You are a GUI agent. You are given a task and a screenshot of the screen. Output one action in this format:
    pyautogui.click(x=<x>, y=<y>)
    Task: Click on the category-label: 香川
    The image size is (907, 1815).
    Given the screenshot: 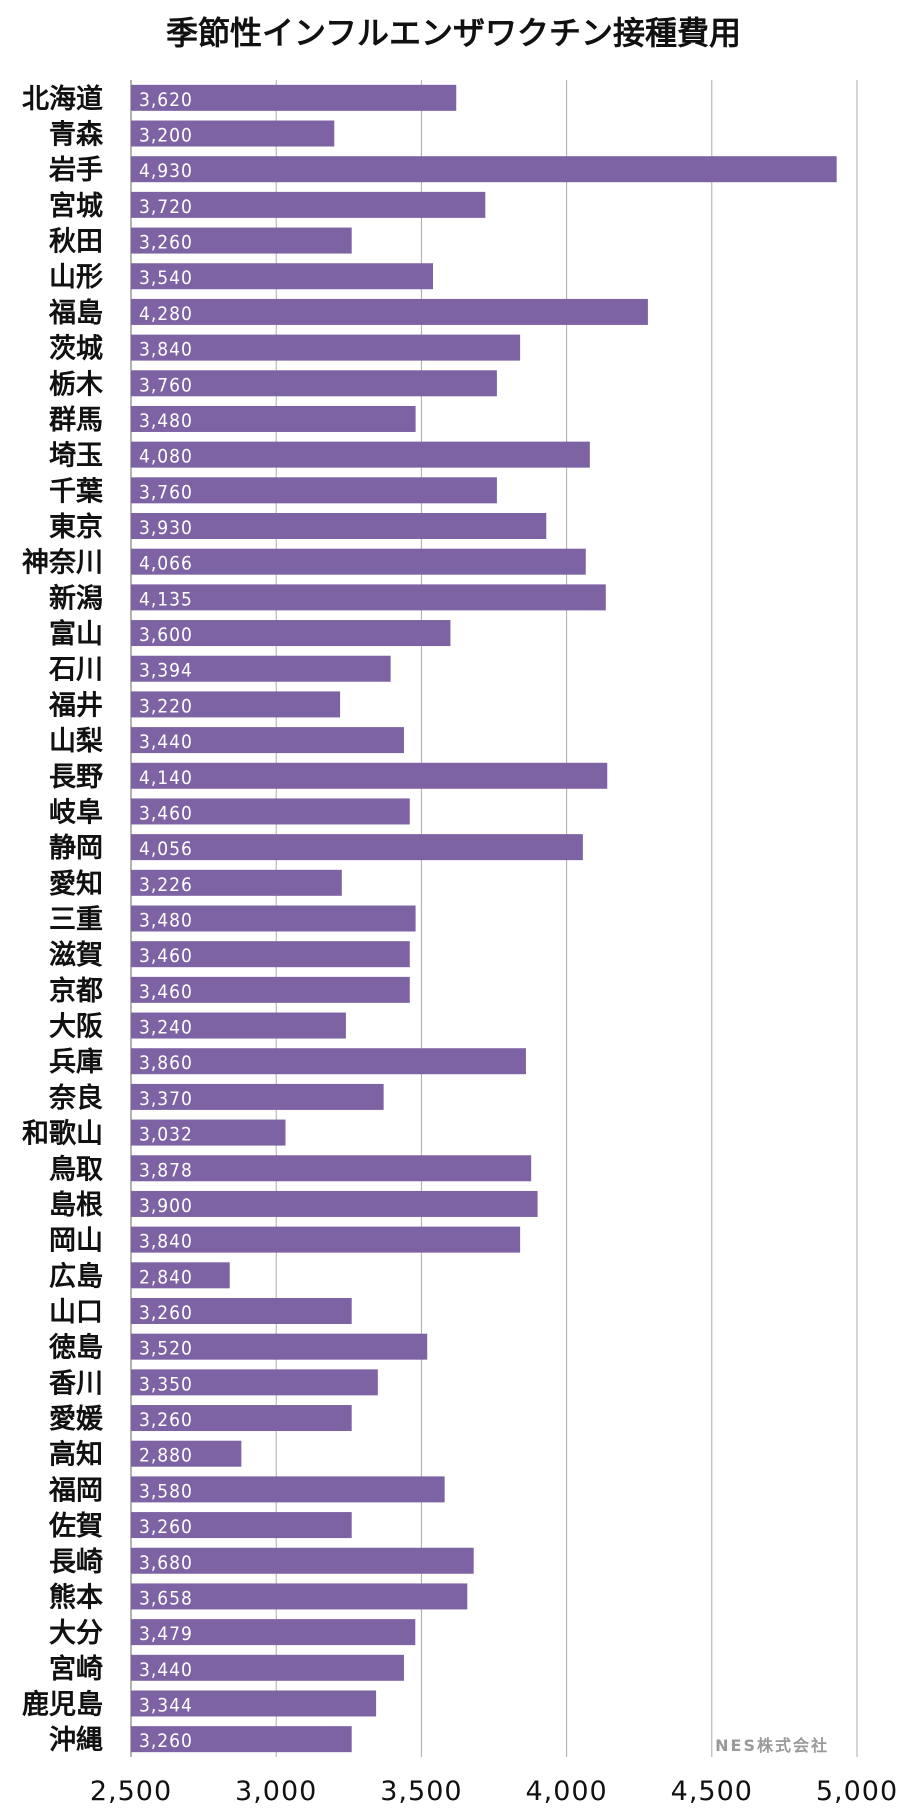 What is the action you would take?
    pyautogui.click(x=76, y=1383)
    